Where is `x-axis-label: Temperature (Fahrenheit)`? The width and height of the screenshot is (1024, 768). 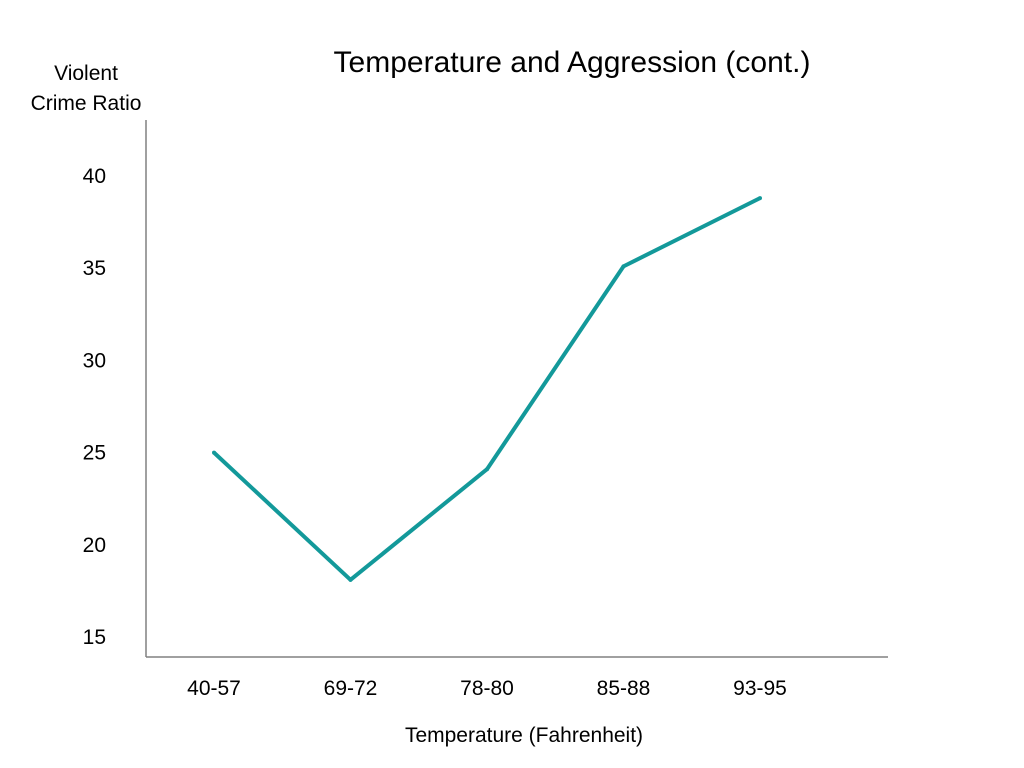
x-axis-label: Temperature (Fahrenheit) is located at coordinates (524, 735).